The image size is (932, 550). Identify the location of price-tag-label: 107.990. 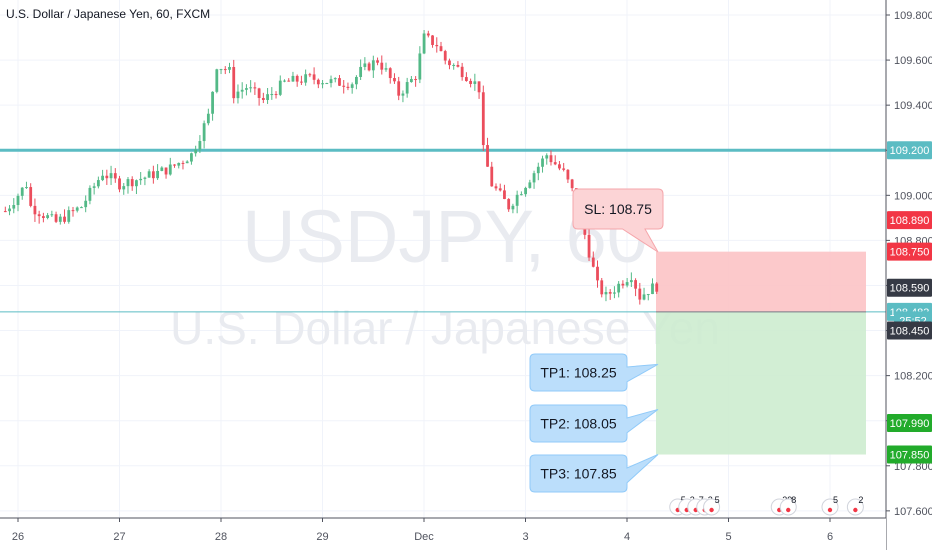
(910, 424).